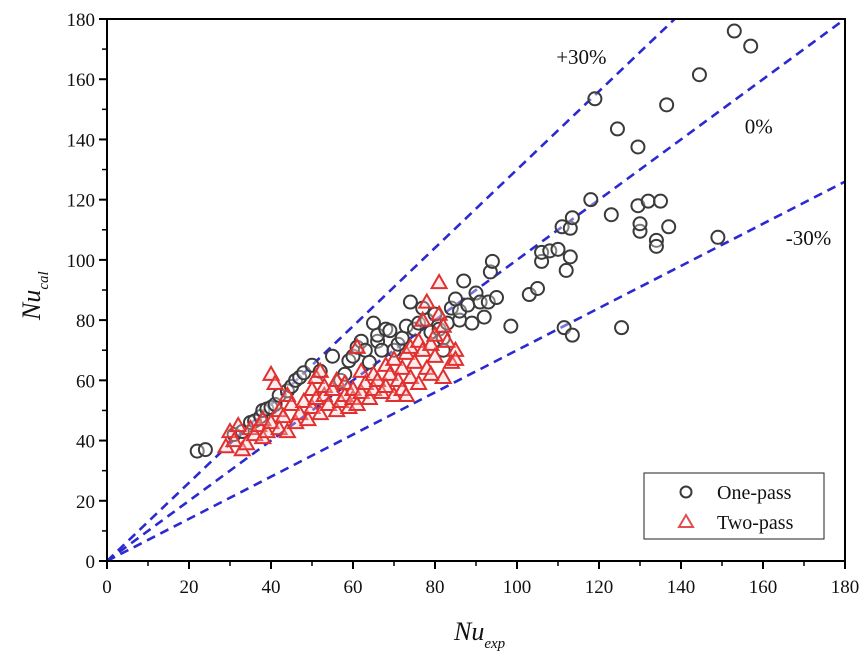 This screenshot has width=866, height=662. Describe the element at coordinates (81, 140) in the screenshot. I see `y-tick-label: 140` at that location.